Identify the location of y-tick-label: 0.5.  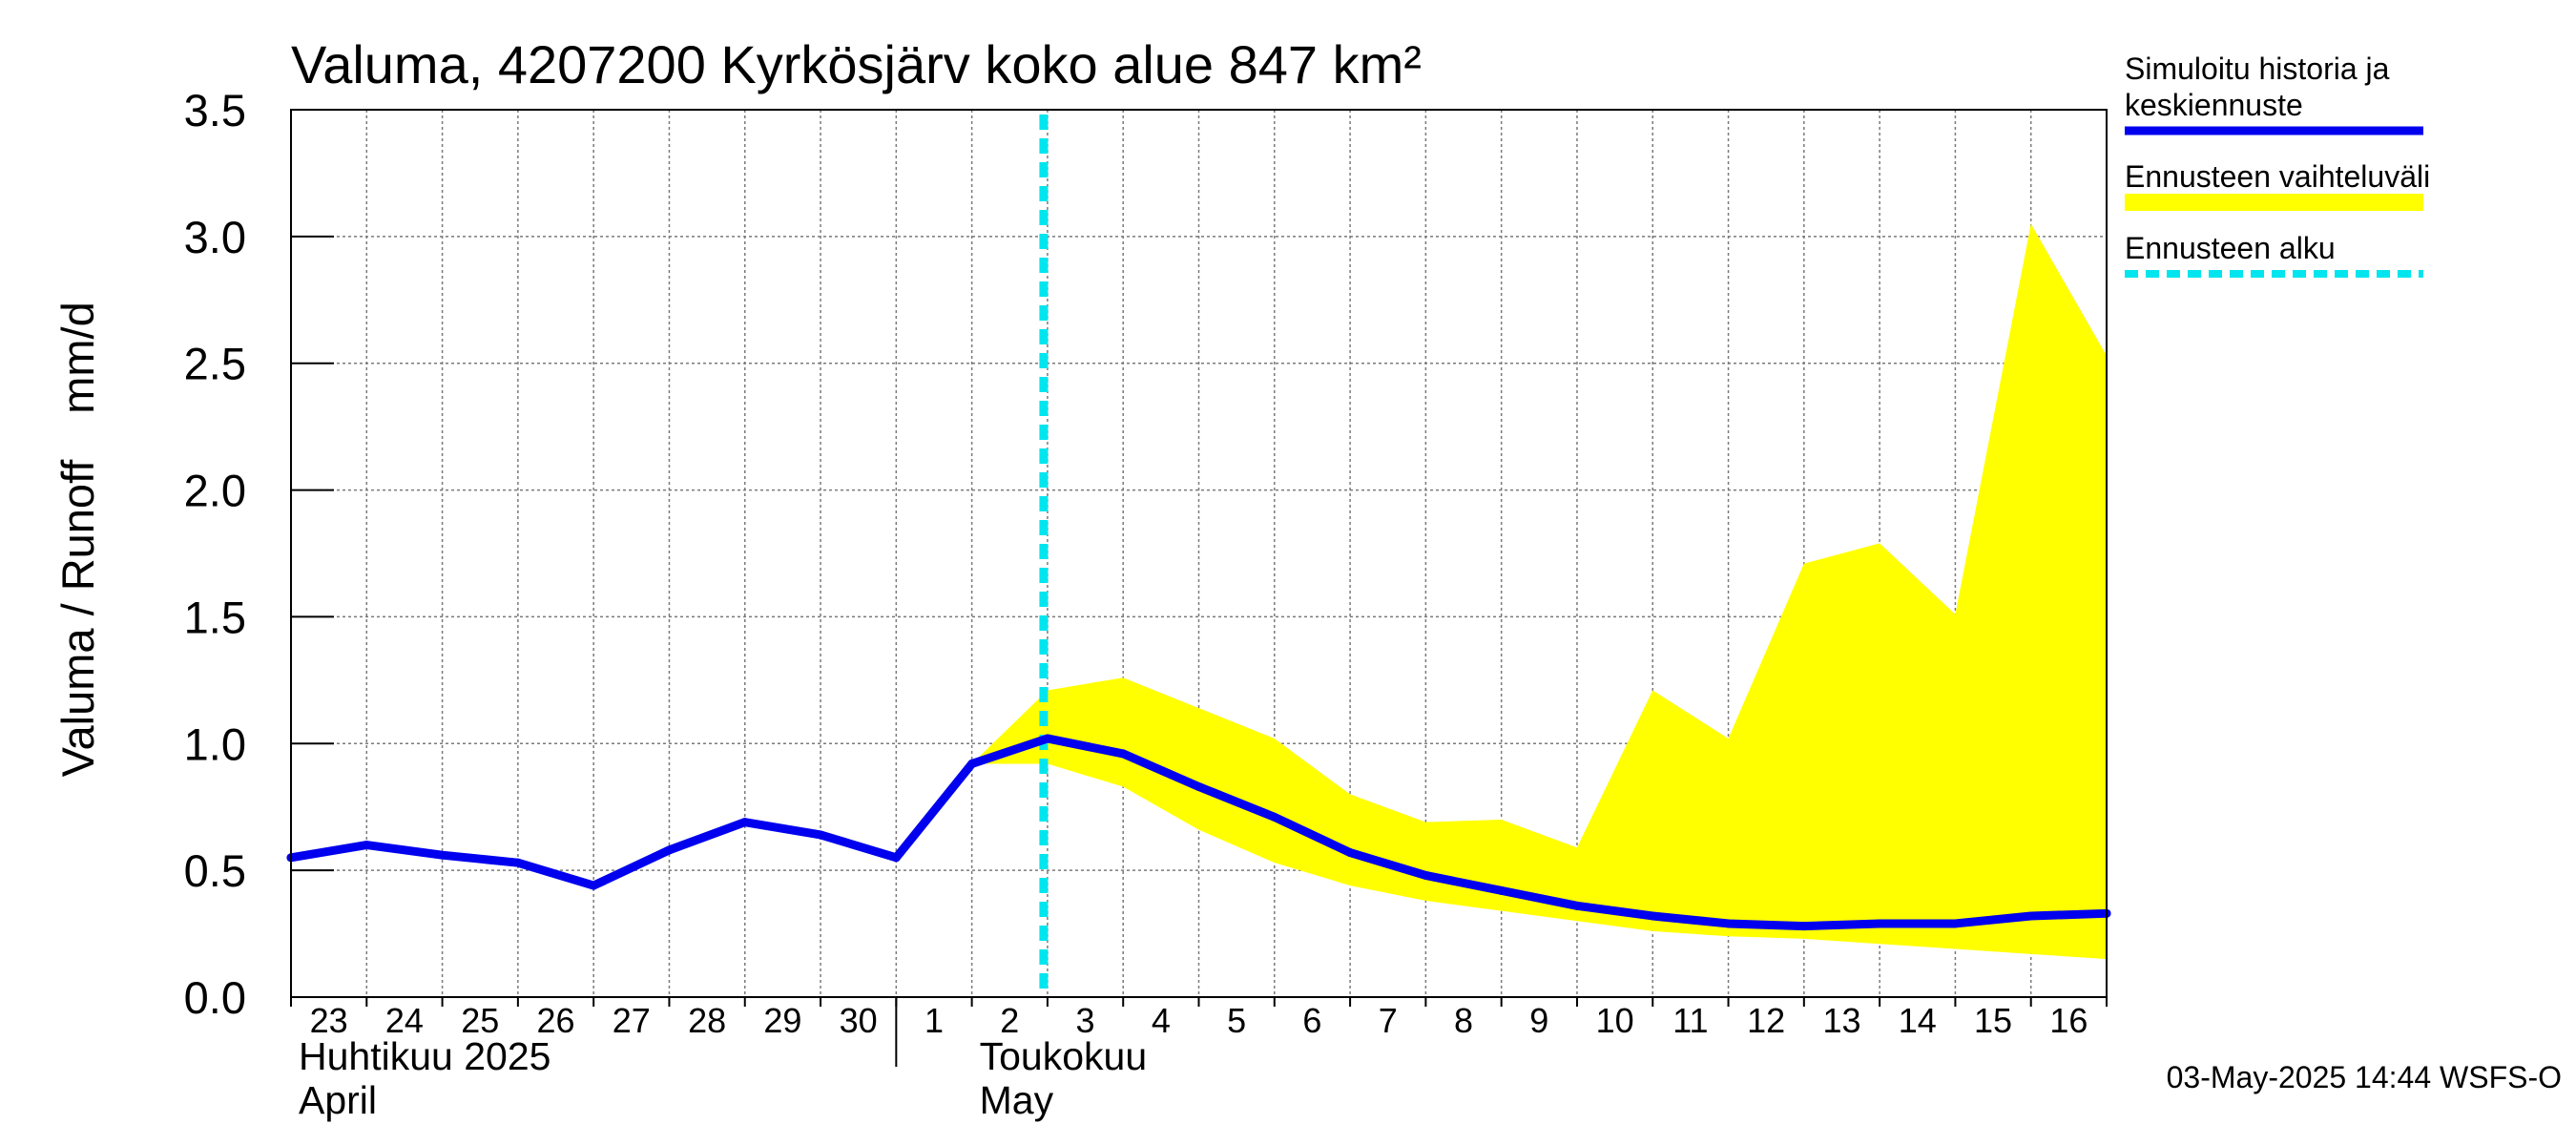
(215, 870).